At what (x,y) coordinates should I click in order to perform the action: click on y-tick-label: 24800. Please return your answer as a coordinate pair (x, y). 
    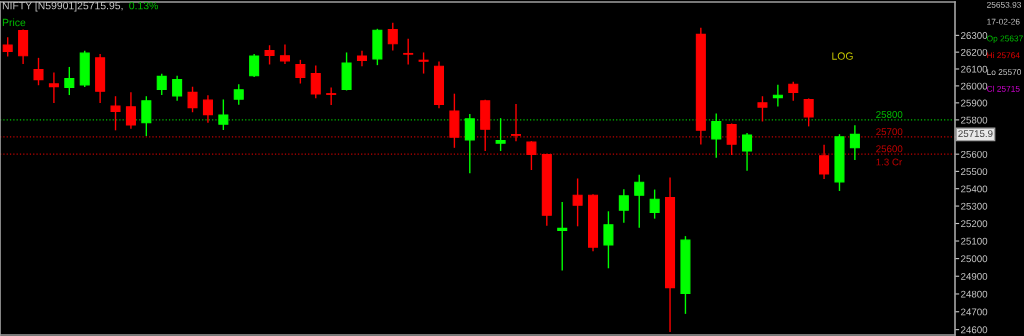
    Looking at the image, I should click on (974, 294).